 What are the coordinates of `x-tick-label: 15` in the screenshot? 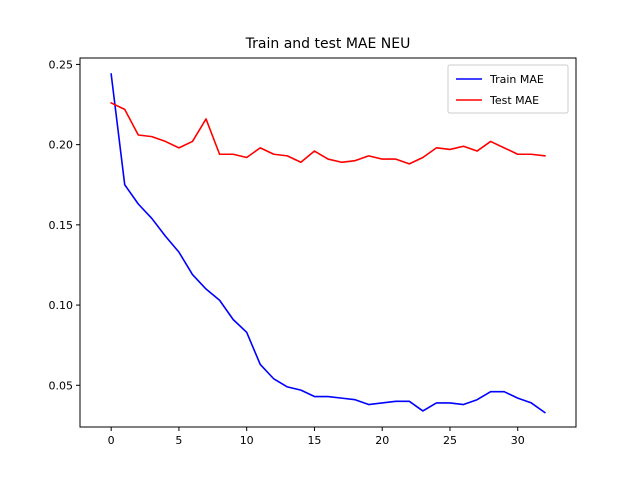 It's located at (314, 440).